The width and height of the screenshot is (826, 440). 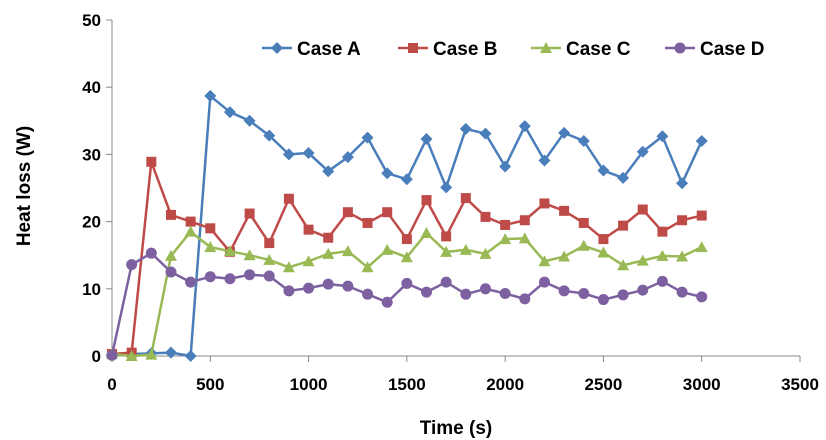 What do you see at coordinates (465, 49) in the screenshot?
I see `legend-label: Case B` at bounding box center [465, 49].